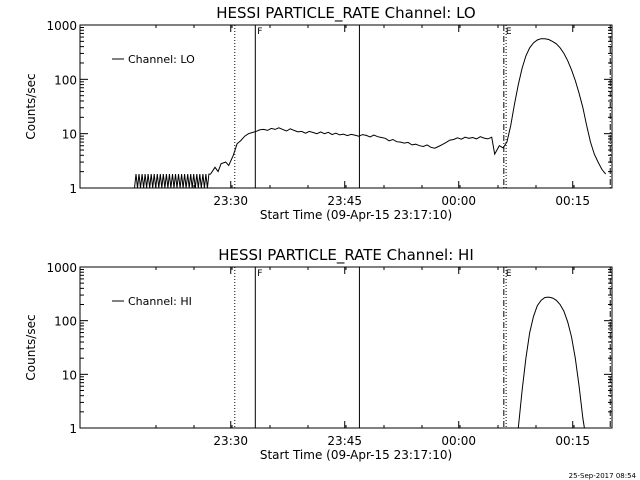 This screenshot has width=640, height=480. I want to click on legend-label: Channel: LO, so click(161, 59).